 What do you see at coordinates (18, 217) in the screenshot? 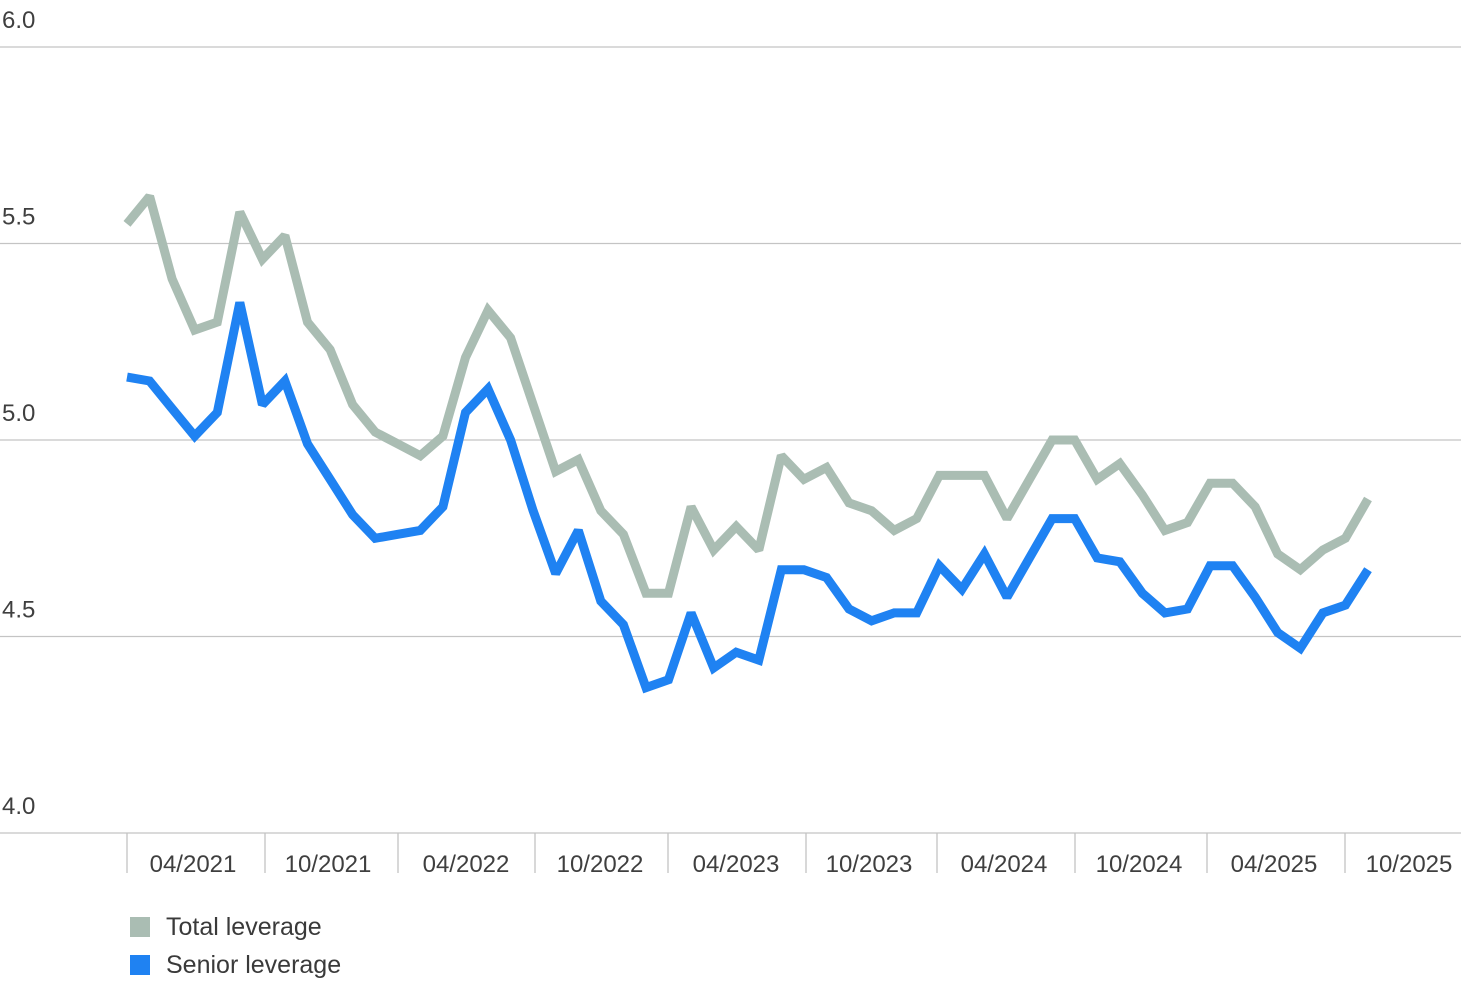
I see `y-tick-label: 5.5` at bounding box center [18, 217].